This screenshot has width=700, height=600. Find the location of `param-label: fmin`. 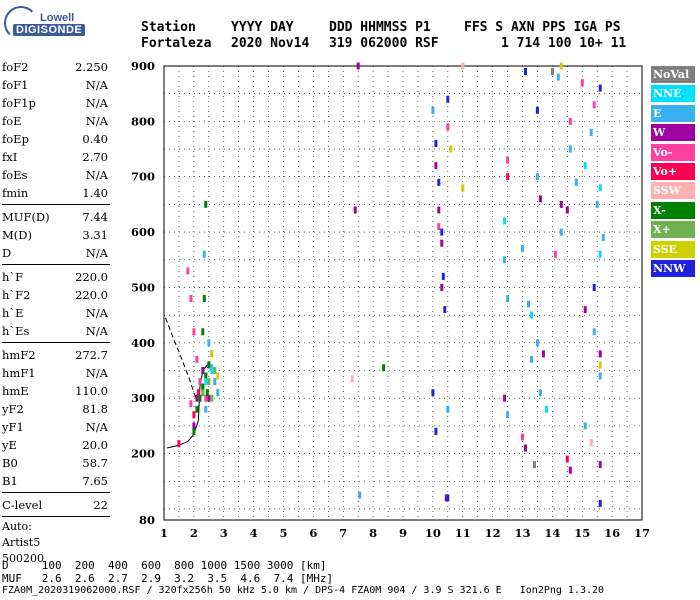

param-label: fmin is located at coordinates (15, 193).